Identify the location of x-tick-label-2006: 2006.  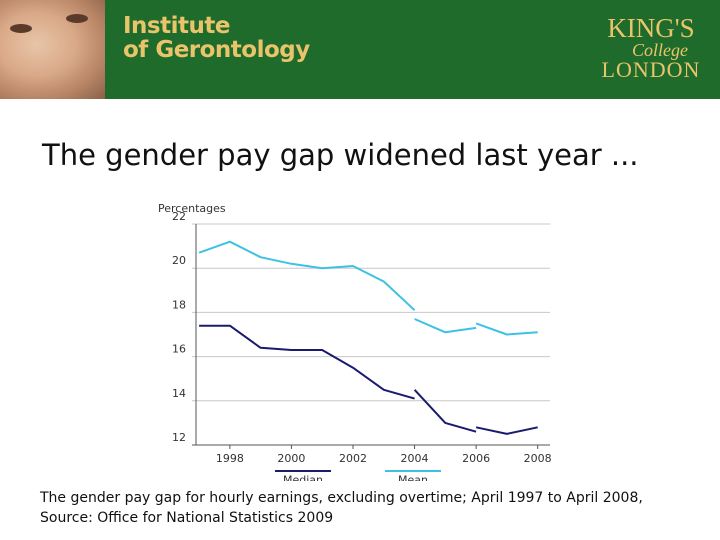
(476, 458).